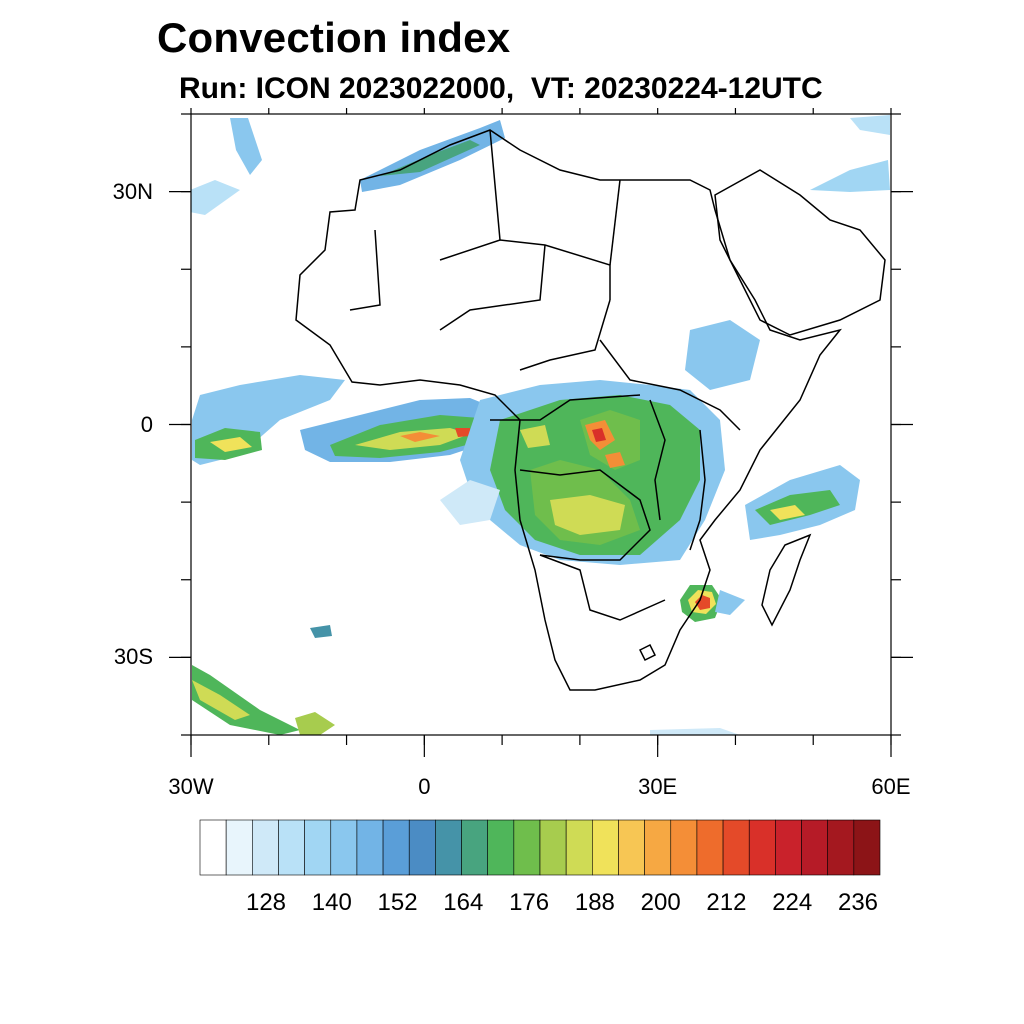  Describe the element at coordinates (529, 902) in the screenshot. I see `colorbar-label: 176` at that location.